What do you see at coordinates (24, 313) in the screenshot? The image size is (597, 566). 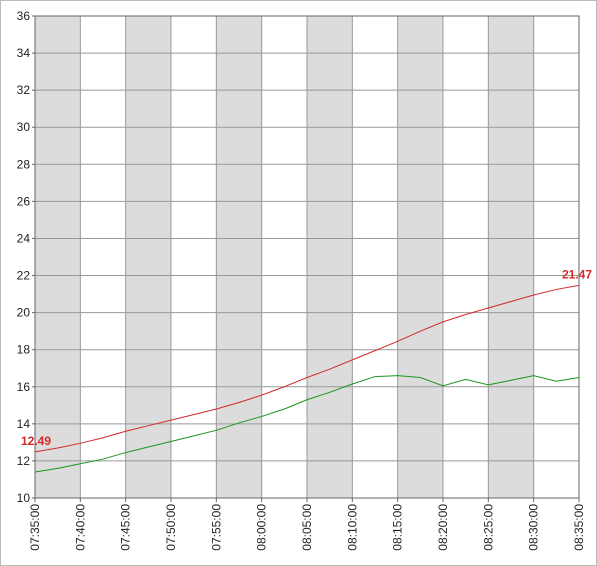 I see `y-tick-label: 20` at bounding box center [24, 313].